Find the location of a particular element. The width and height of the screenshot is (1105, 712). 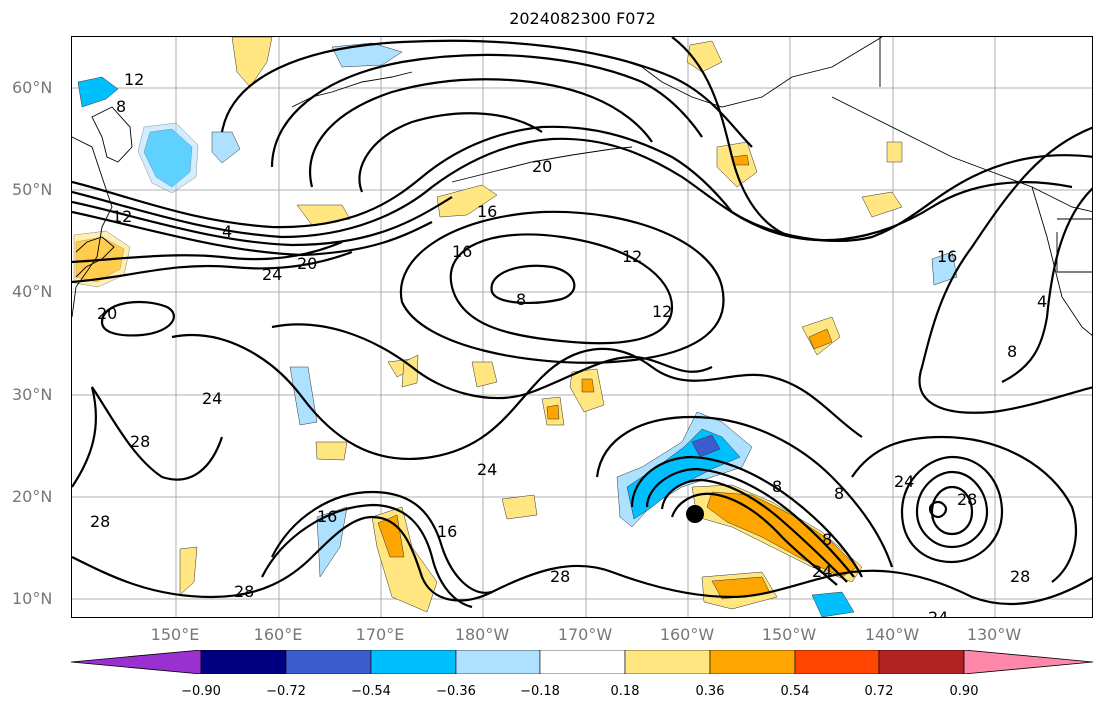

contour-storm-outer is located at coordinates (744, 491).